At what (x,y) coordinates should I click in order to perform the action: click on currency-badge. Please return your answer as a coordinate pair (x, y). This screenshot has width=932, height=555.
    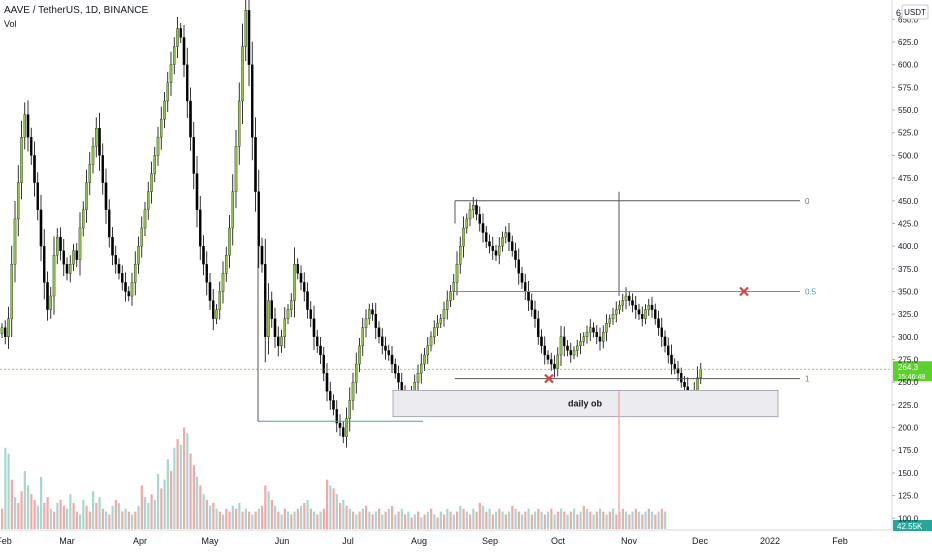
    Looking at the image, I should click on (915, 12).